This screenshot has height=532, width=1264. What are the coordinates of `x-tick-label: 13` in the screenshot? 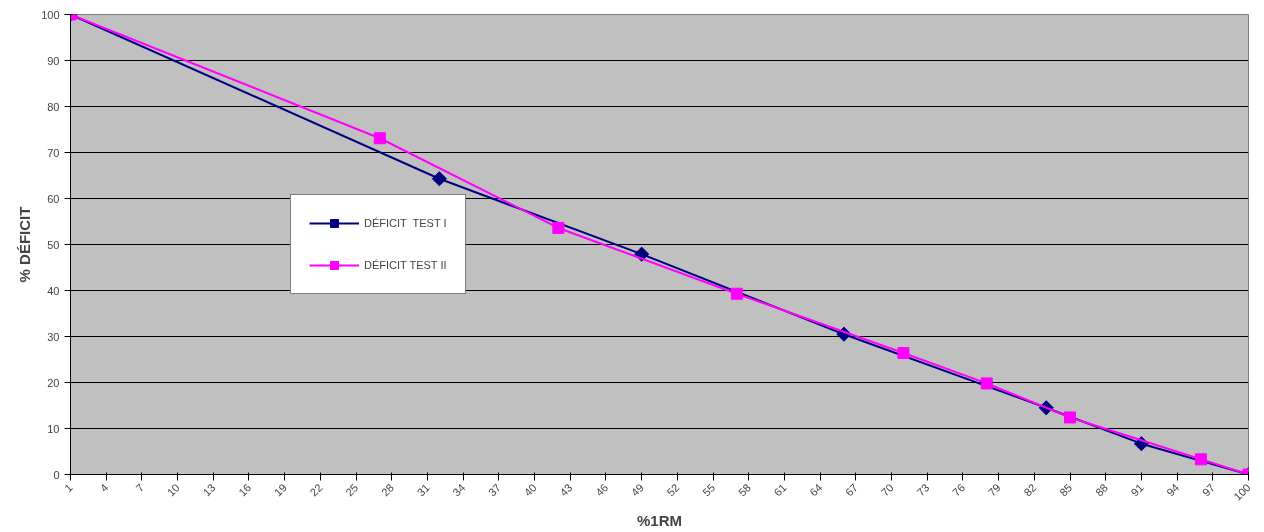 It's located at (209, 490).